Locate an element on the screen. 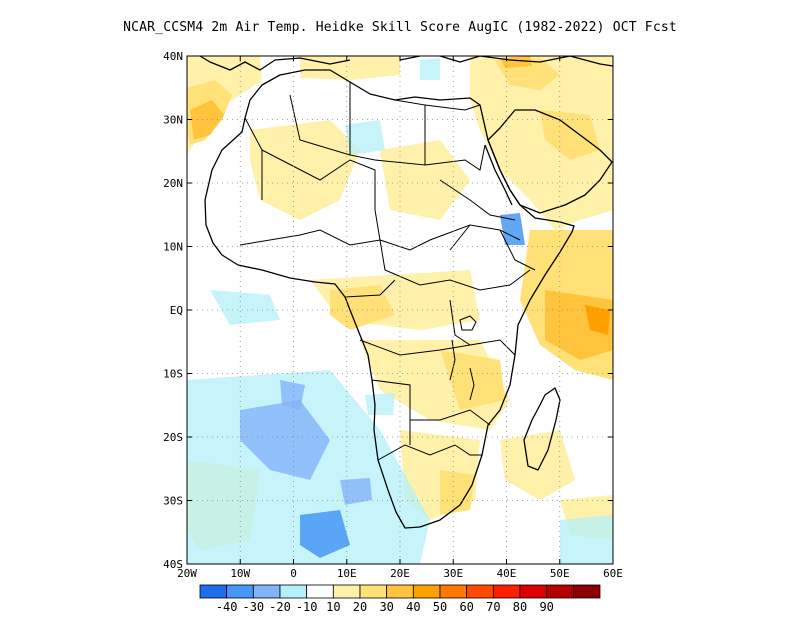 The height and width of the screenshot is (618, 800). colorbar-labels: -40 -30 -20 -10 10 20 30 40 50 60 70 80 90 is located at coordinates (385, 607).